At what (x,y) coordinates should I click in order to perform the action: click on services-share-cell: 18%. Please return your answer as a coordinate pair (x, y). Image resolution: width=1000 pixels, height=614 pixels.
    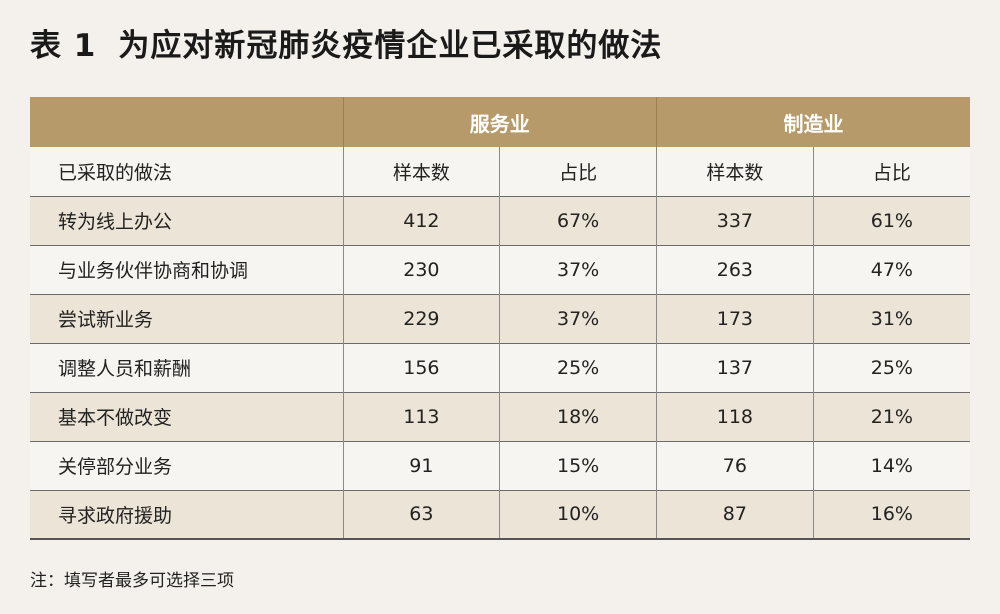
    Looking at the image, I should click on (578, 416).